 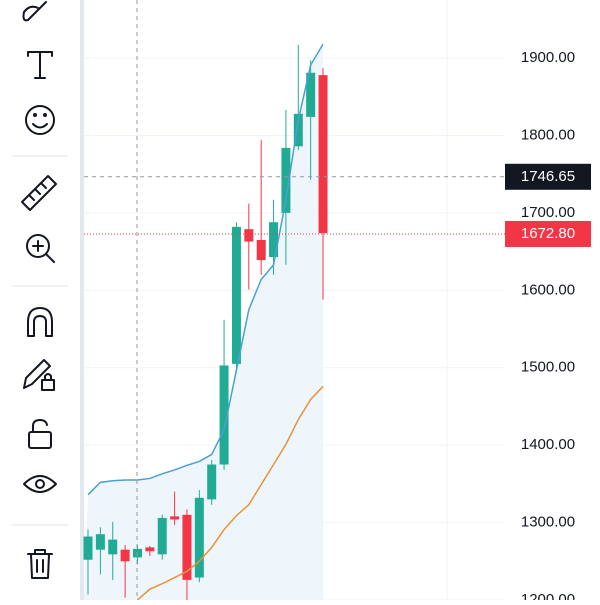 What do you see at coordinates (40, 564) in the screenshot?
I see `delete-tool` at bounding box center [40, 564].